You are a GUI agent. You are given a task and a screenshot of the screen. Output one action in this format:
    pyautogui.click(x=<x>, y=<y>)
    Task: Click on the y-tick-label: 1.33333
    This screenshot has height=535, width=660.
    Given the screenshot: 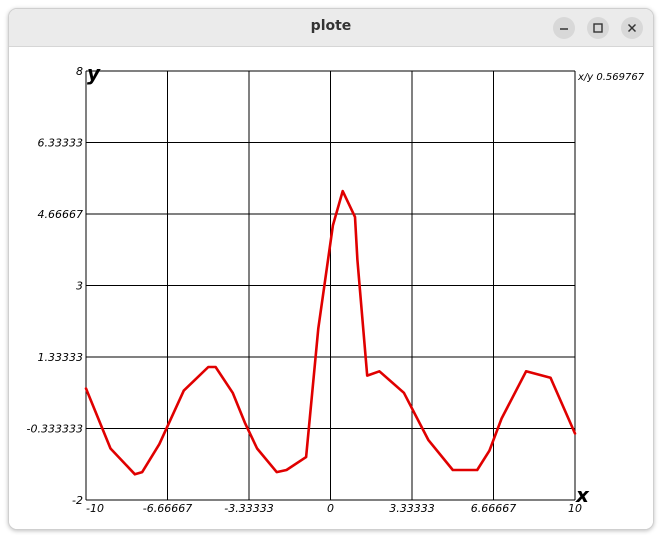 What is the action you would take?
    pyautogui.click(x=61, y=357)
    